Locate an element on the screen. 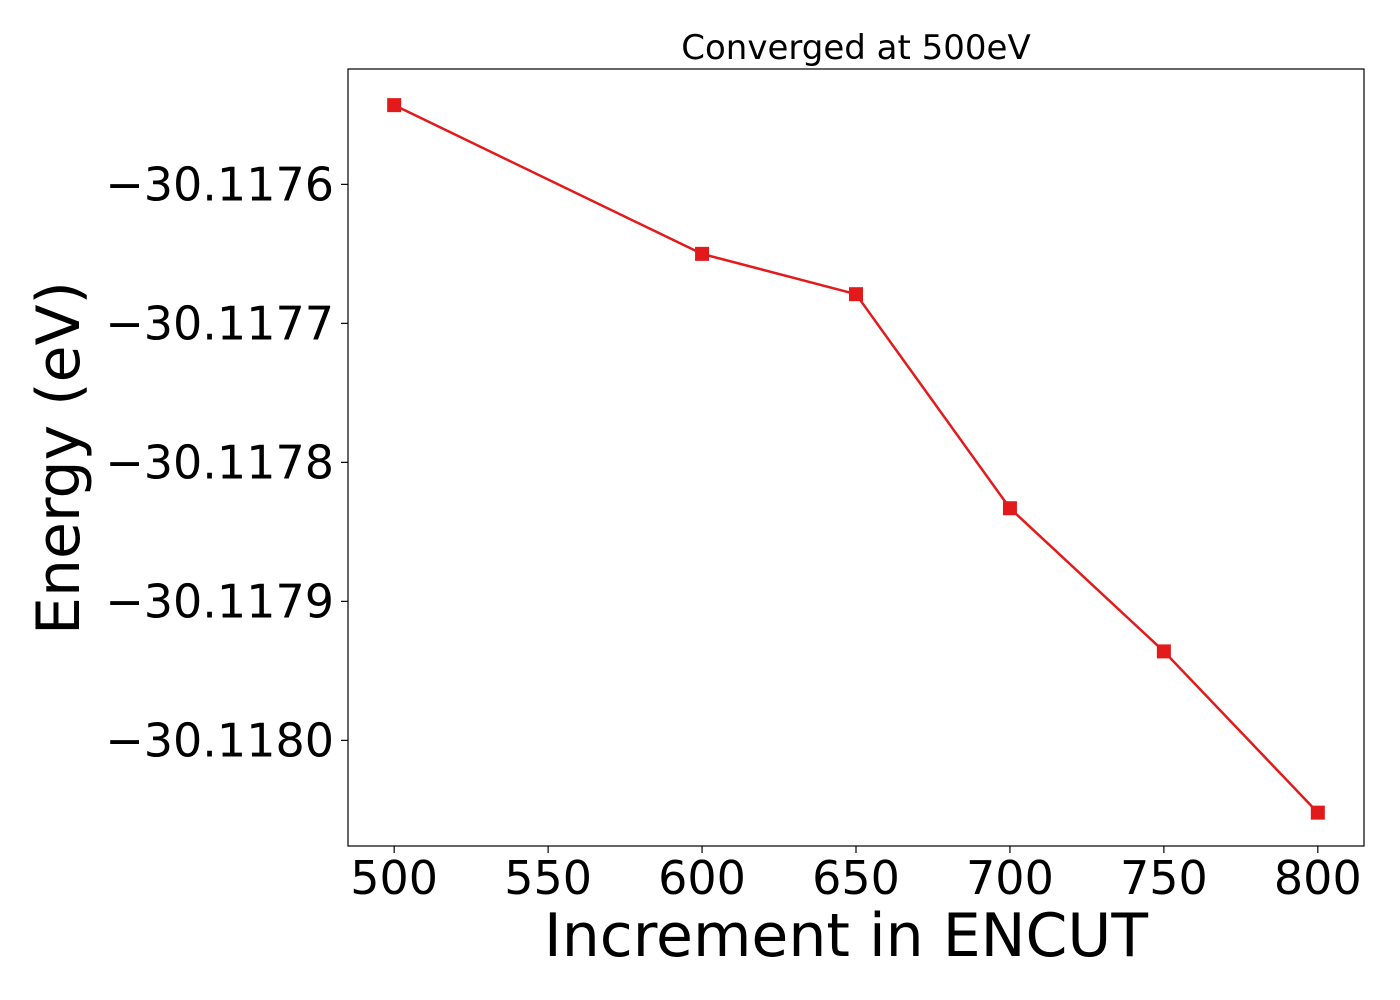 The image size is (1400, 1000). x-axis-ticks: 500 550 600 650 700 750 800 is located at coordinates (856, 875).